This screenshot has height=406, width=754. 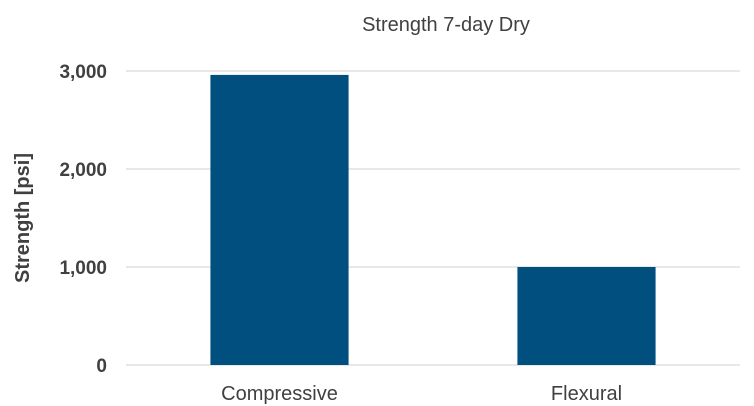 What do you see at coordinates (83, 170) in the screenshot?
I see `y-tick-label: 2,000` at bounding box center [83, 170].